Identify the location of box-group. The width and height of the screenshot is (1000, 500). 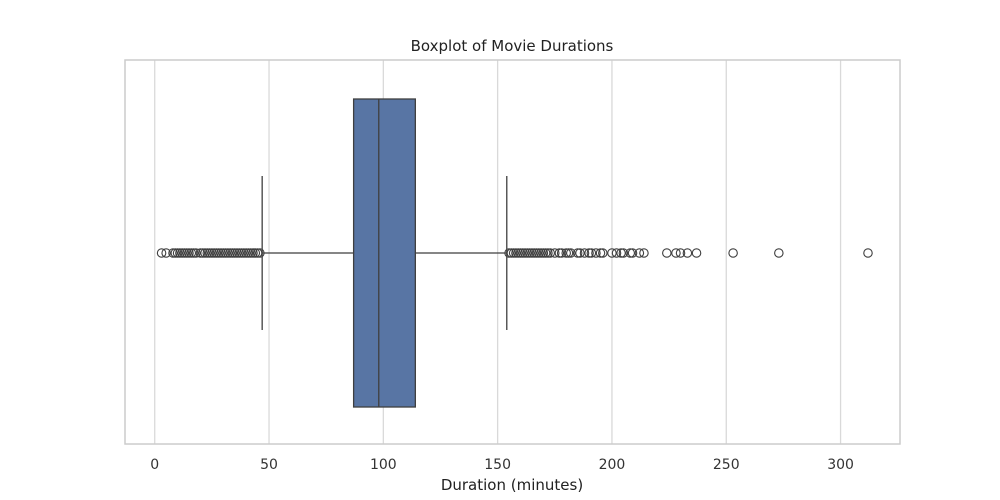
(384, 253).